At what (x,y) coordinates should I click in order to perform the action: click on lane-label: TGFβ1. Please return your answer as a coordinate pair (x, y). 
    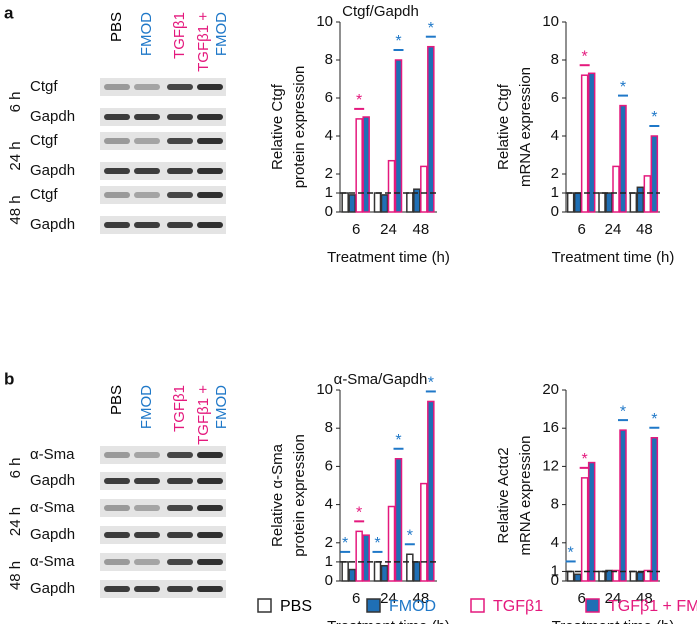
    Looking at the image, I should click on (179, 35).